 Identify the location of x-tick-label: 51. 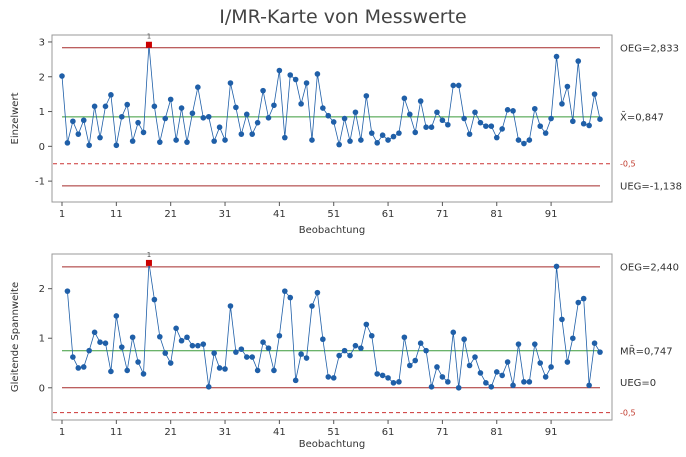
(333, 432).